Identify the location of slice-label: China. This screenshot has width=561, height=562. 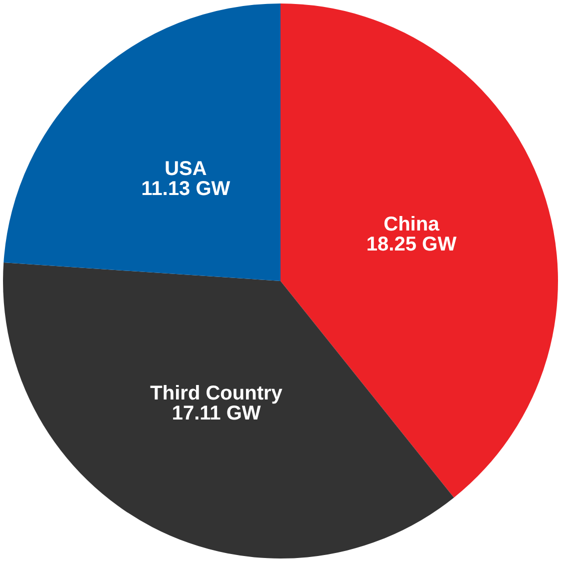
(412, 225).